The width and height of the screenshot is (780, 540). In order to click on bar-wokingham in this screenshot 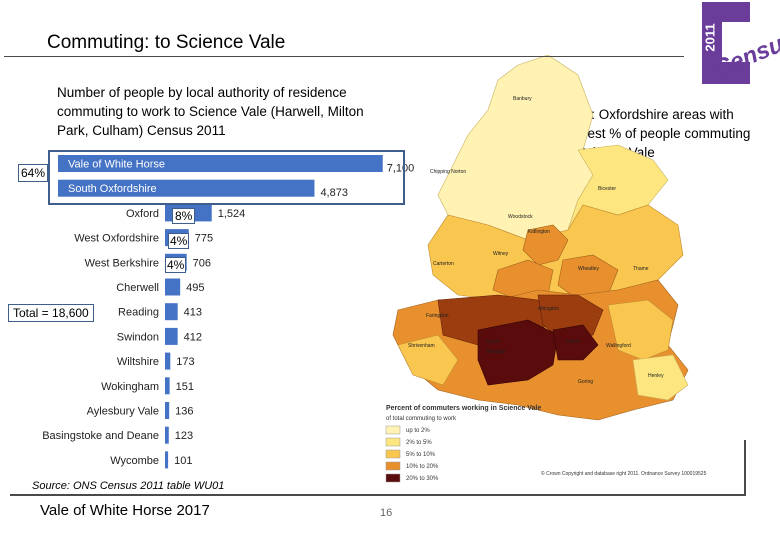, I will do `click(167, 386)`.